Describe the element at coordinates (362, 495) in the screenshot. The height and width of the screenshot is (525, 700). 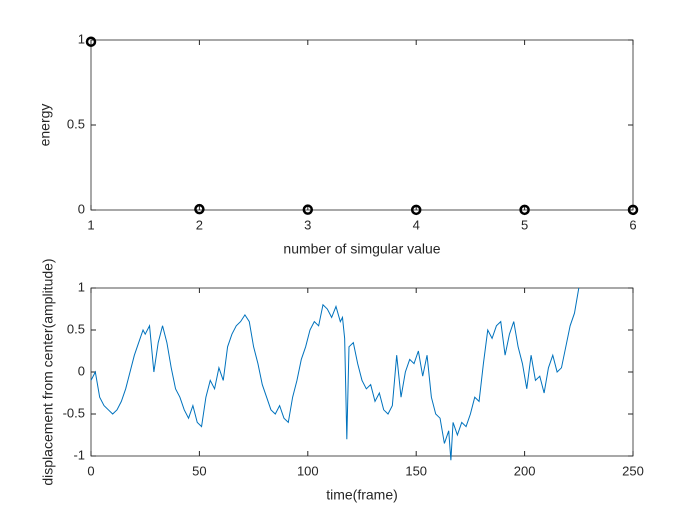
I see `x-axis-label: time(frame)` at that location.